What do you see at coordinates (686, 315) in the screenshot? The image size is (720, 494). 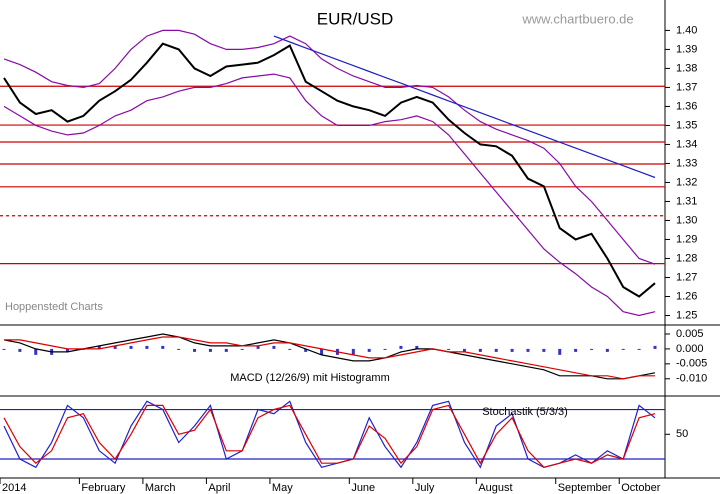 I see `y-tick-label: 1.25` at bounding box center [686, 315].